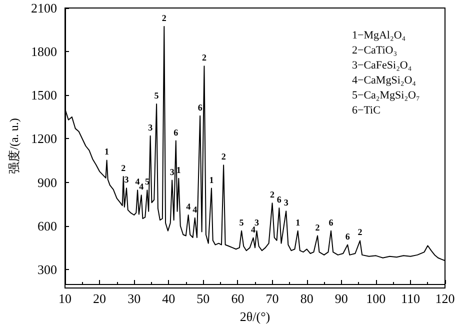  What do you see at coordinates (99, 298) in the screenshot?
I see `x-tick-label: 20` at bounding box center [99, 298].